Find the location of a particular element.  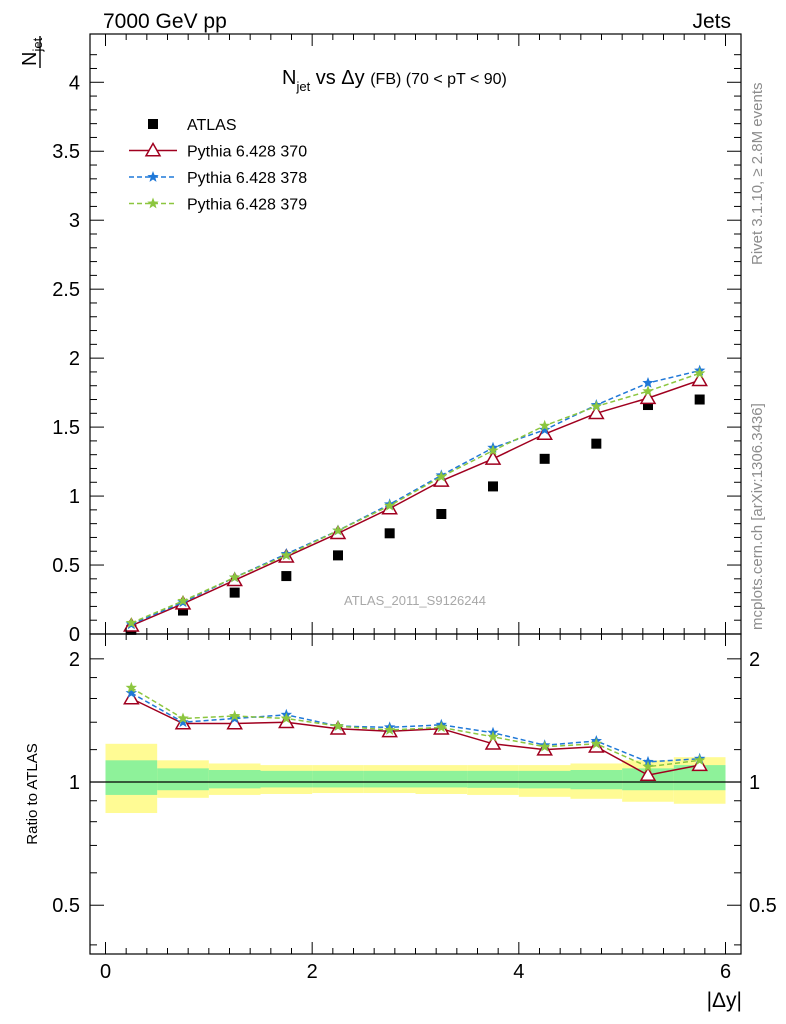

main-y-tick-label: 3 is located at coordinates (74, 221).